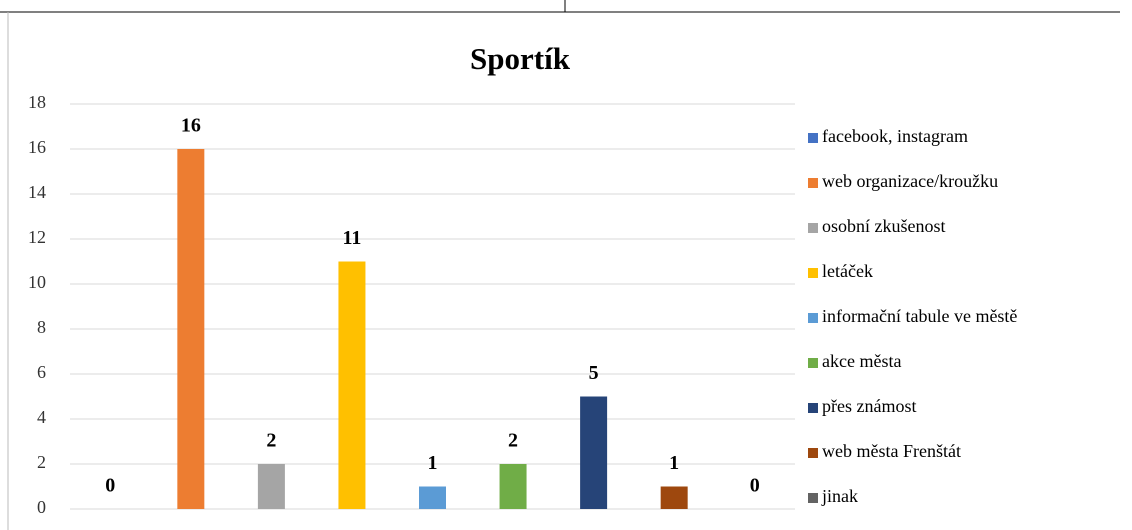 The height and width of the screenshot is (530, 1132). What do you see at coordinates (594, 373) in the screenshot?
I see `value-label: 5` at bounding box center [594, 373].